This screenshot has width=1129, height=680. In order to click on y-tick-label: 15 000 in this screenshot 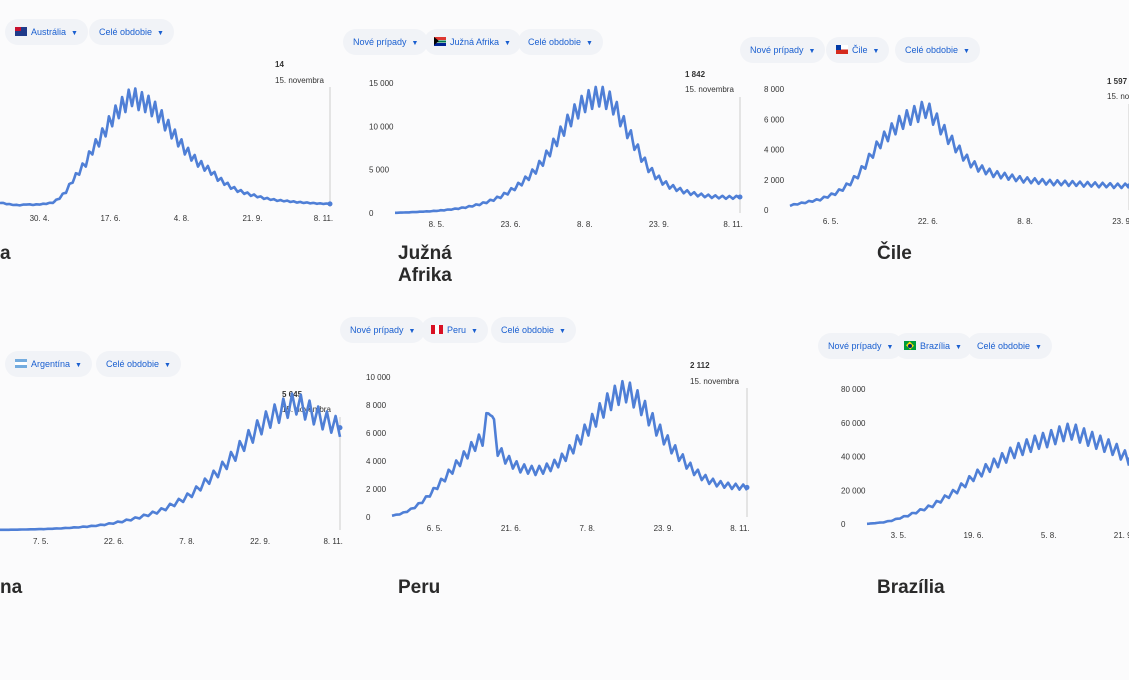, I will do `click(381, 83)`.